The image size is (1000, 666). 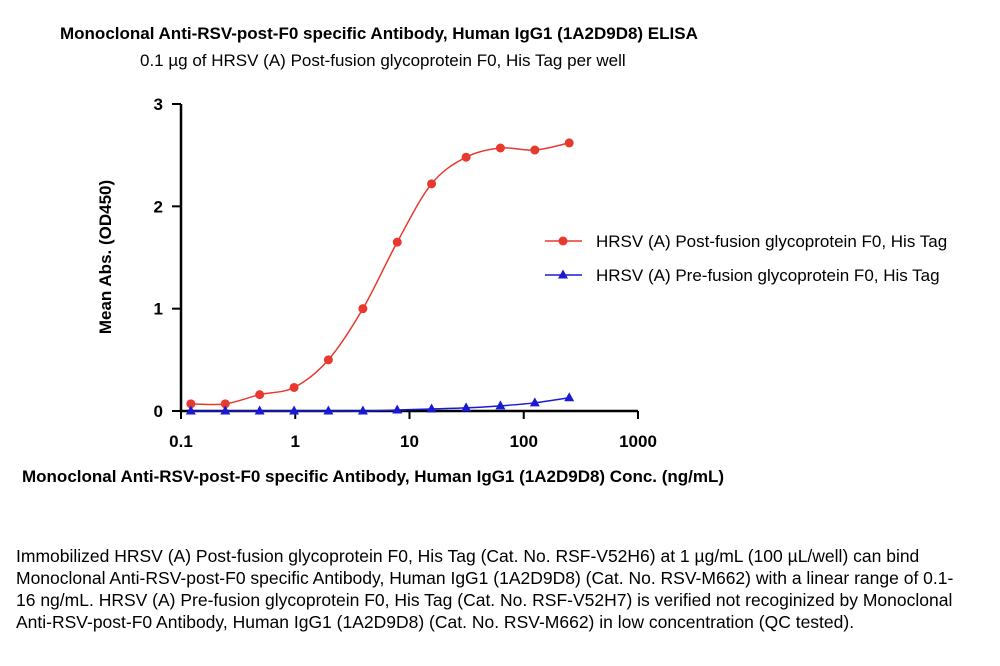 I want to click on x-tick: 100, so click(x=524, y=431).